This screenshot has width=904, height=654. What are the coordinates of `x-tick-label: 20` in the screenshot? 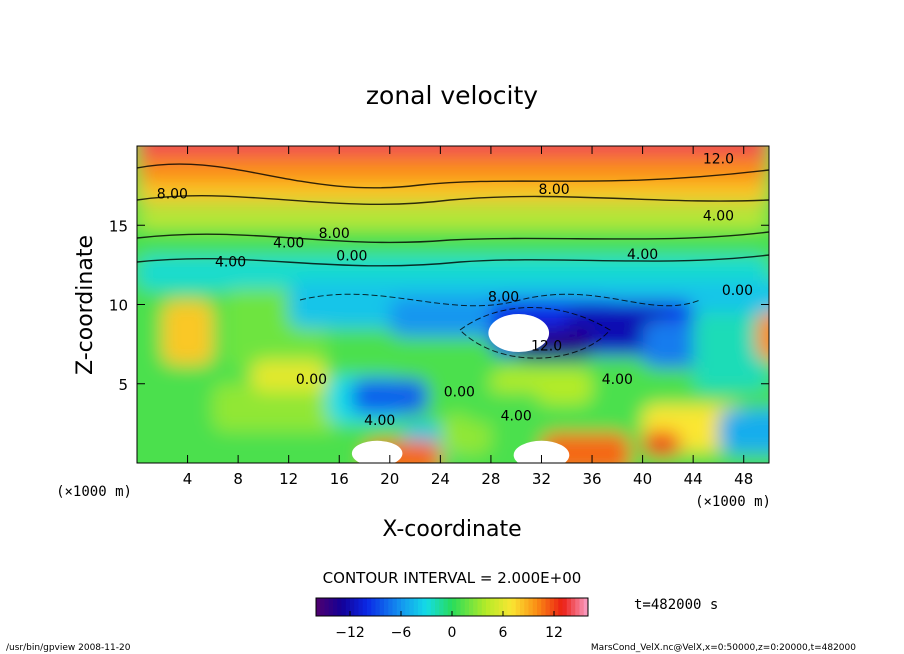 It's located at (389, 479).